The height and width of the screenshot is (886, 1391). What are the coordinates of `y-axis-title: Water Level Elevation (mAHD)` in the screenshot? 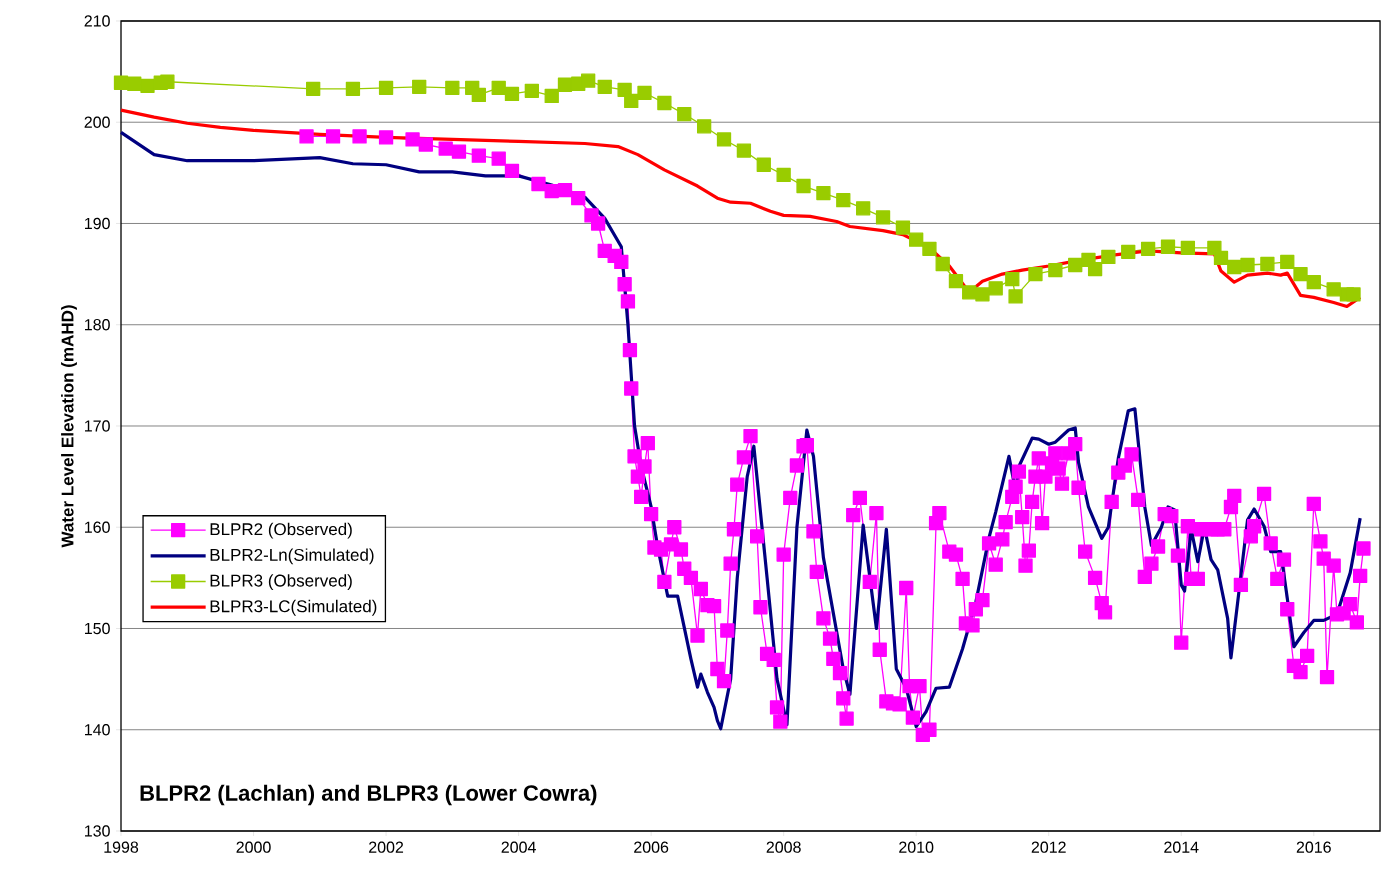 It's located at (69, 426).